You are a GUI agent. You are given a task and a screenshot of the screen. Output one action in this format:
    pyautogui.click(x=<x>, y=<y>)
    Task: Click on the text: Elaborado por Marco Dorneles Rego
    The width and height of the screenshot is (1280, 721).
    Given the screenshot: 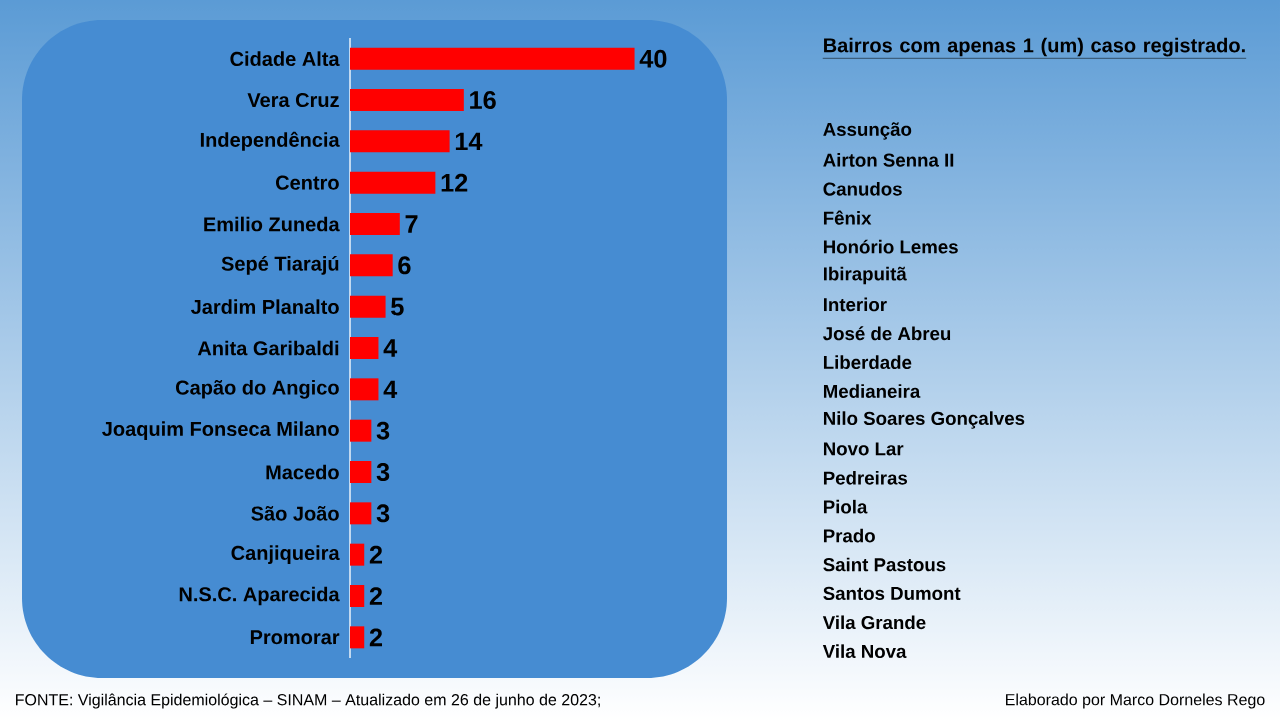 What is the action you would take?
    pyautogui.click(x=1135, y=701)
    